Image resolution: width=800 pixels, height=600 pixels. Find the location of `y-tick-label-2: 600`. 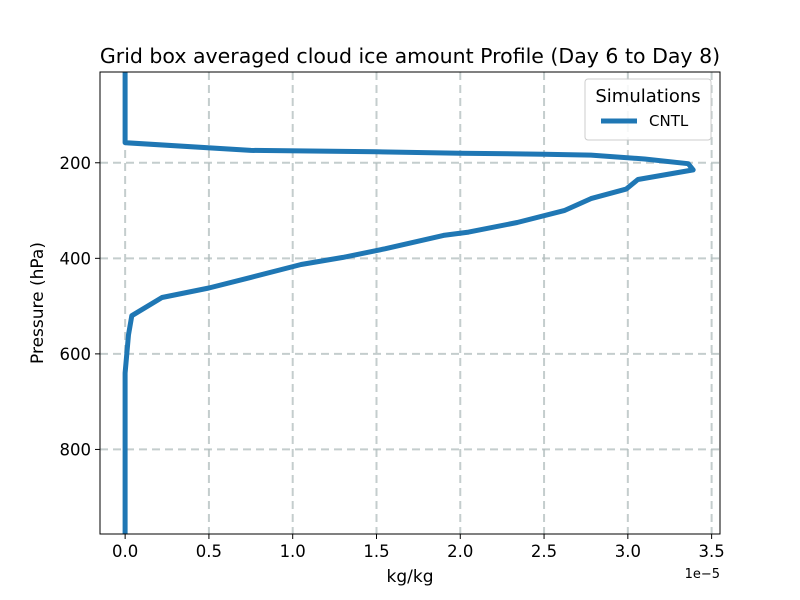

y-tick-label-2: 600 is located at coordinates (76, 354).